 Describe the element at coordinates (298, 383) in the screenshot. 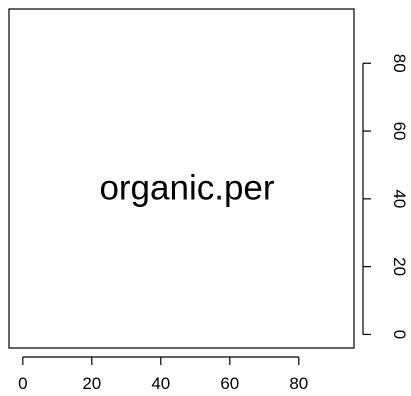

I see `x-tick-label: 80` at that location.